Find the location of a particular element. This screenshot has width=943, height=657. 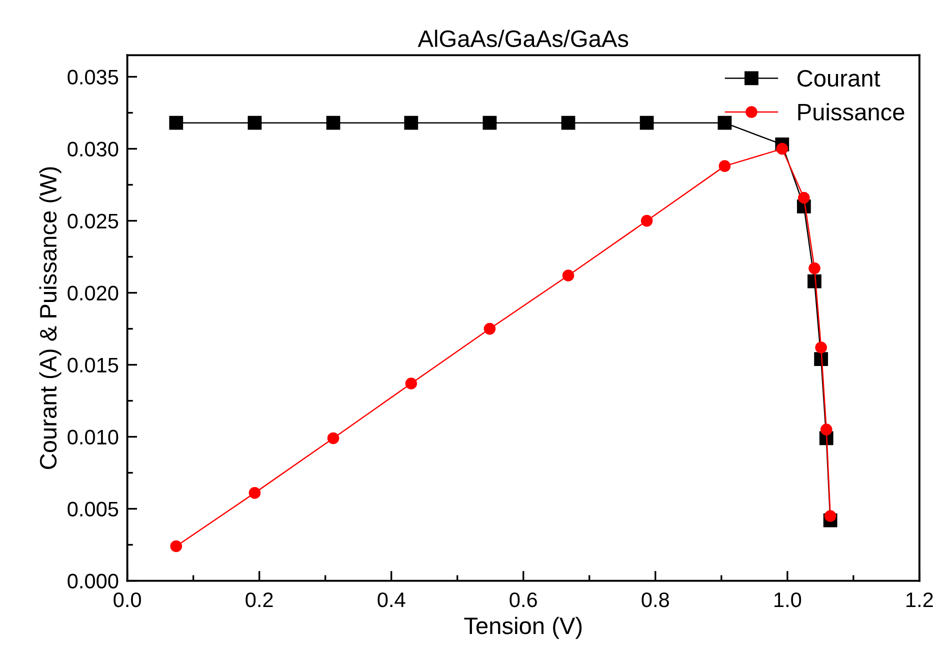

x-tick-label: 0.8 is located at coordinates (655, 600).